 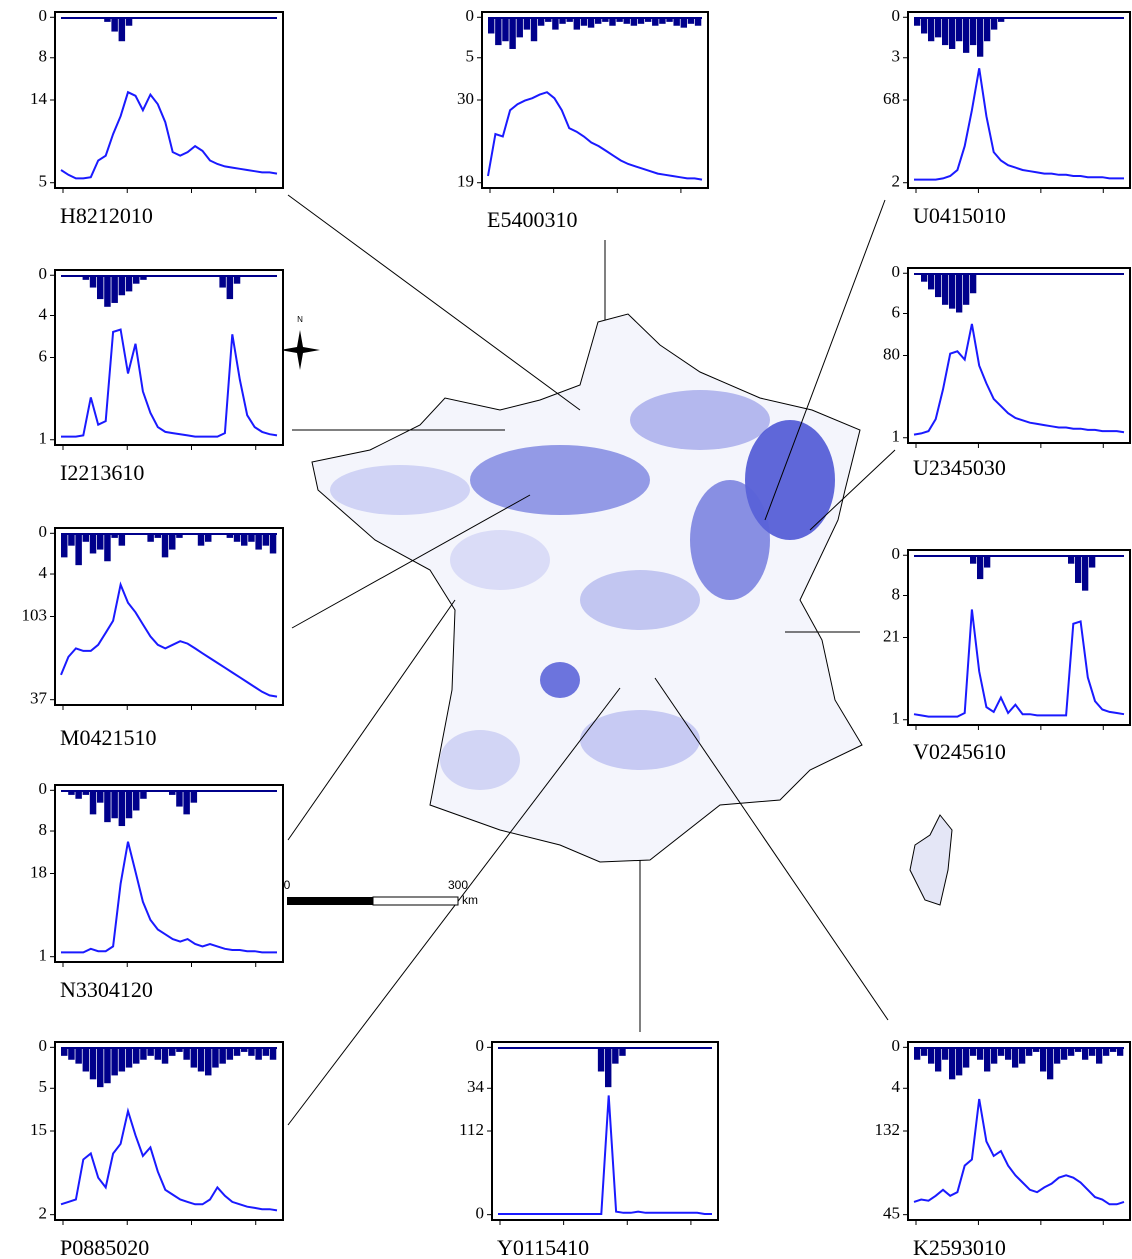 I want to click on hydrograph-panel: 0 5 15 2 P0885020, so click(x=157, y=1147).